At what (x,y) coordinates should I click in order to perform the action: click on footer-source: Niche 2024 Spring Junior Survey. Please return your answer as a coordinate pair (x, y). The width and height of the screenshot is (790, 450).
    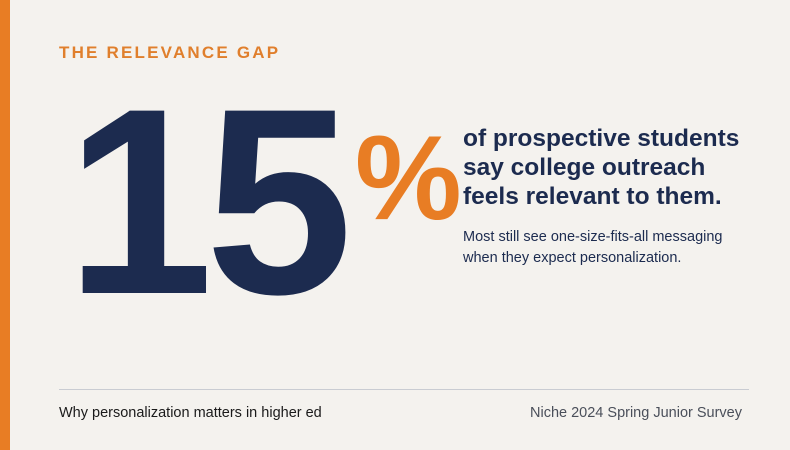
    Looking at the image, I should click on (636, 413).